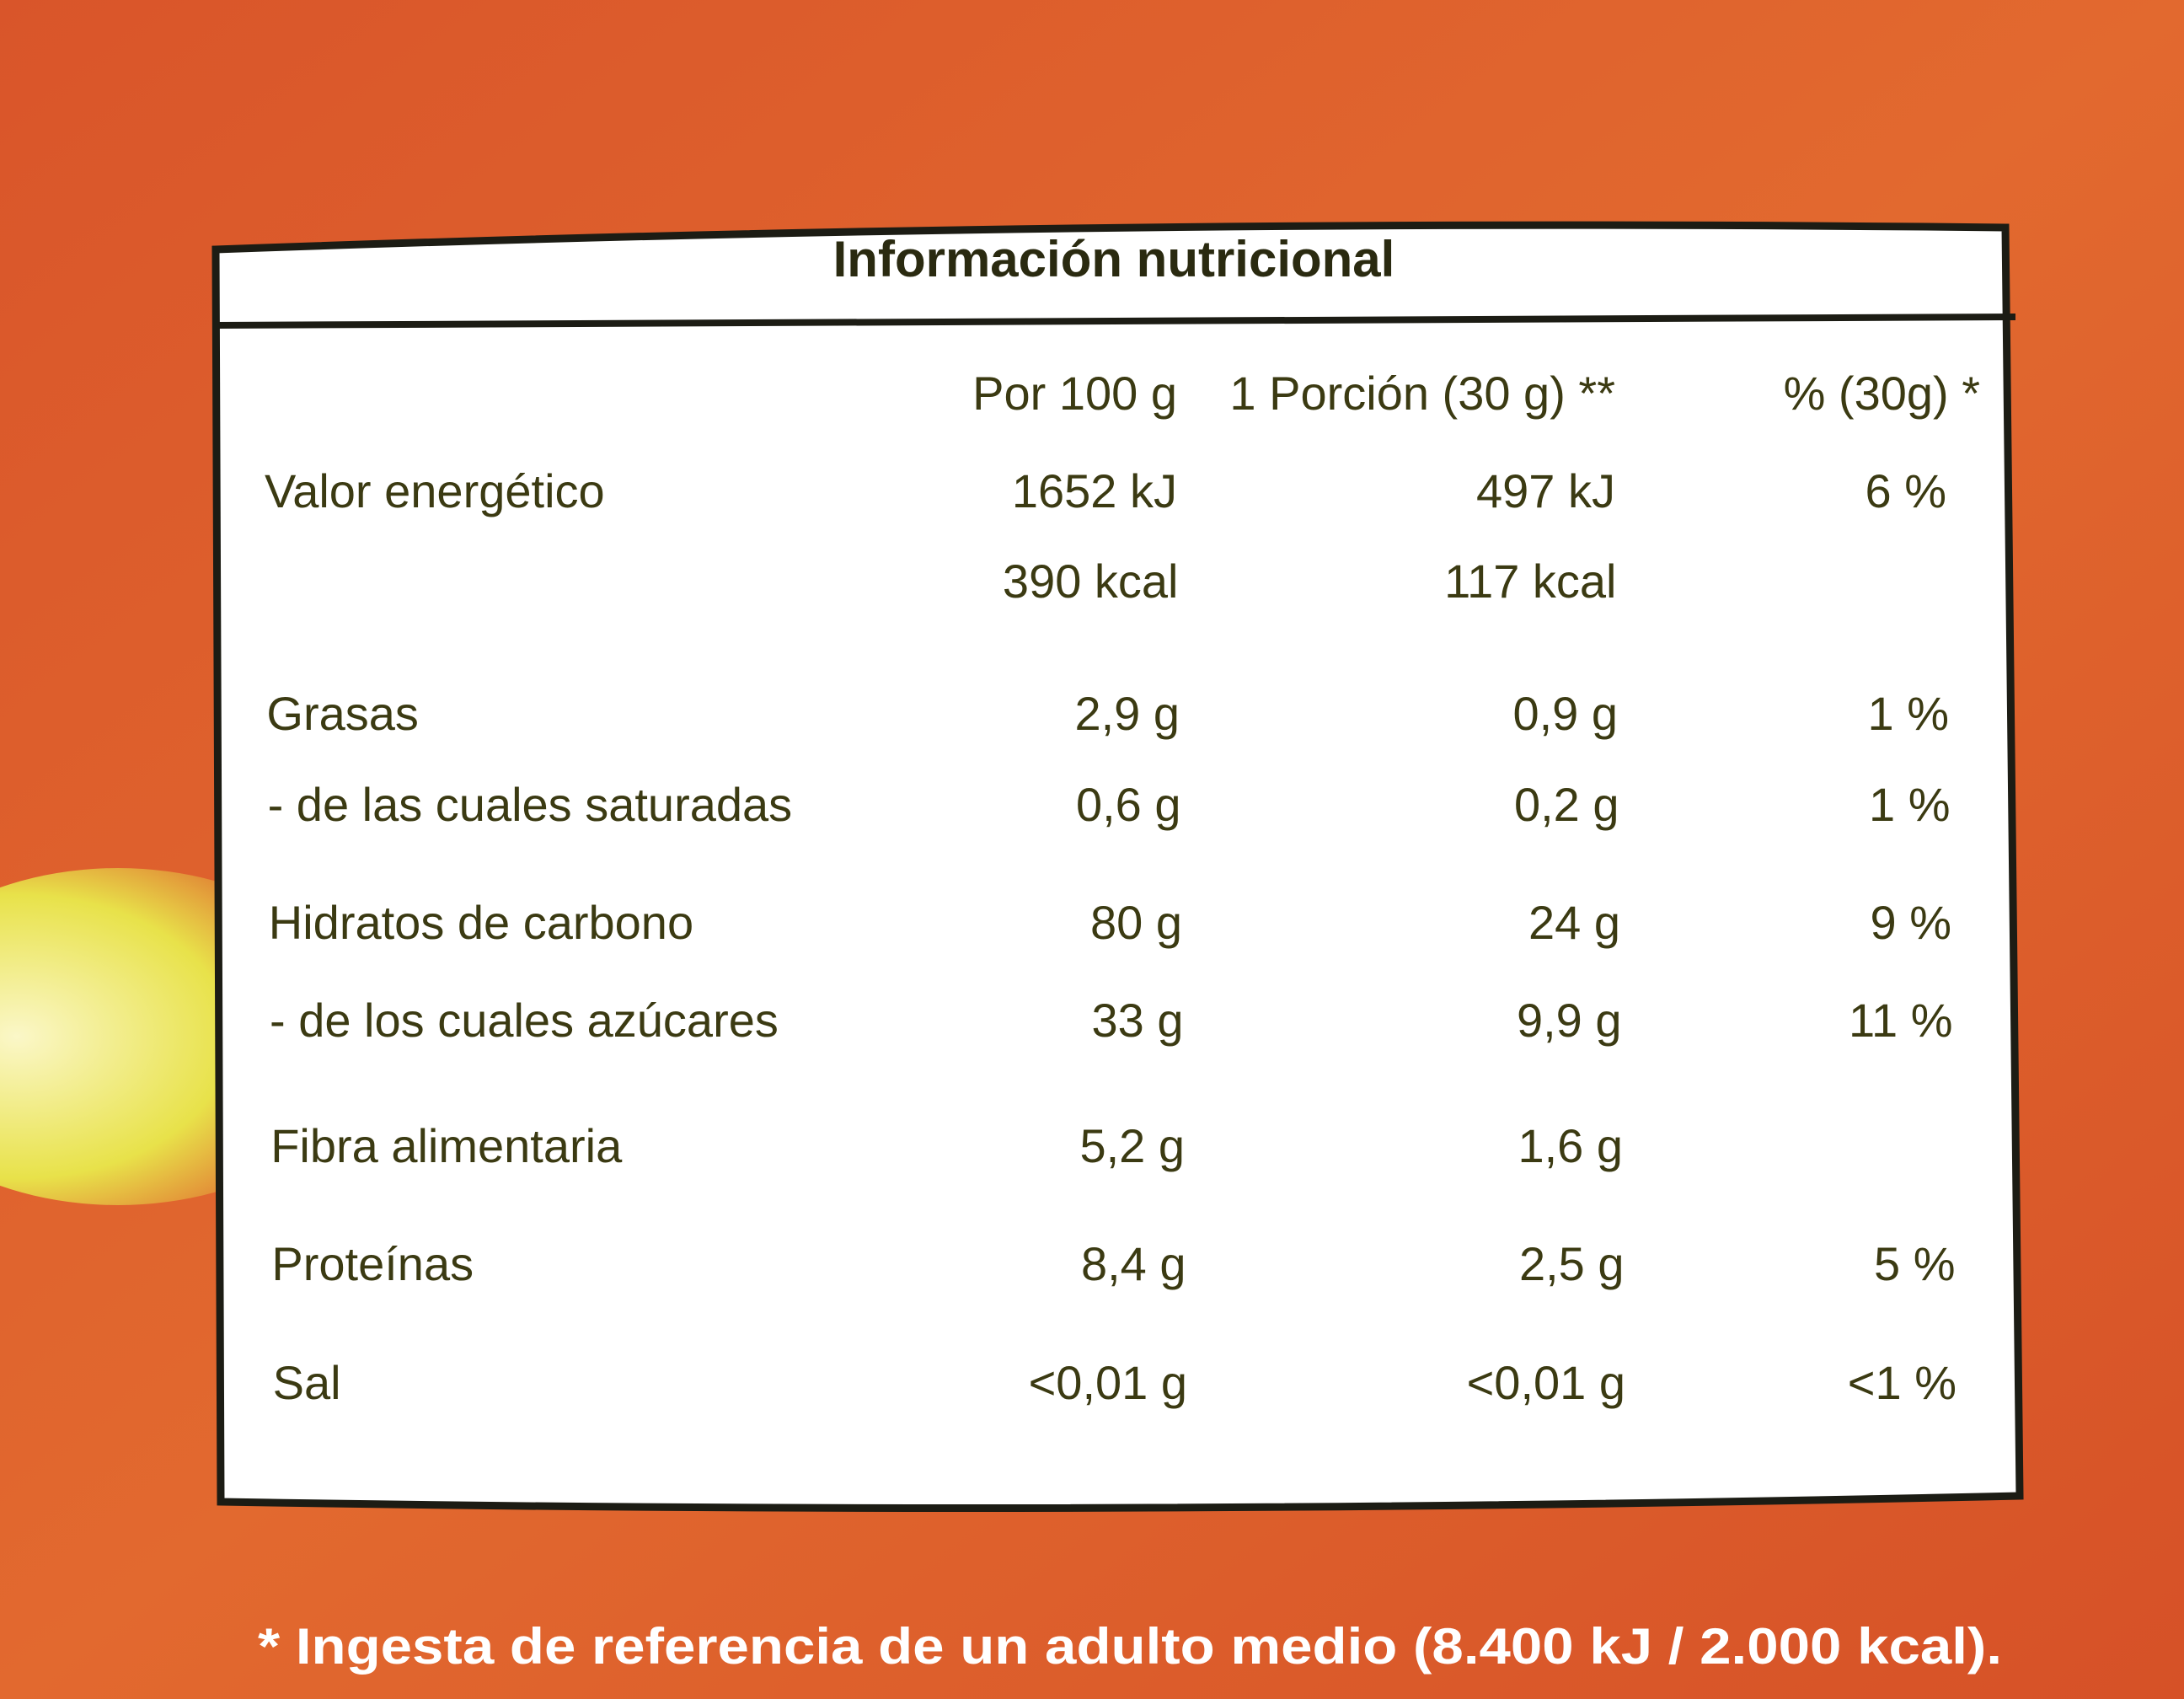  Describe the element at coordinates (1114, 259) in the screenshot. I see `table-title: Información nutricional` at that location.